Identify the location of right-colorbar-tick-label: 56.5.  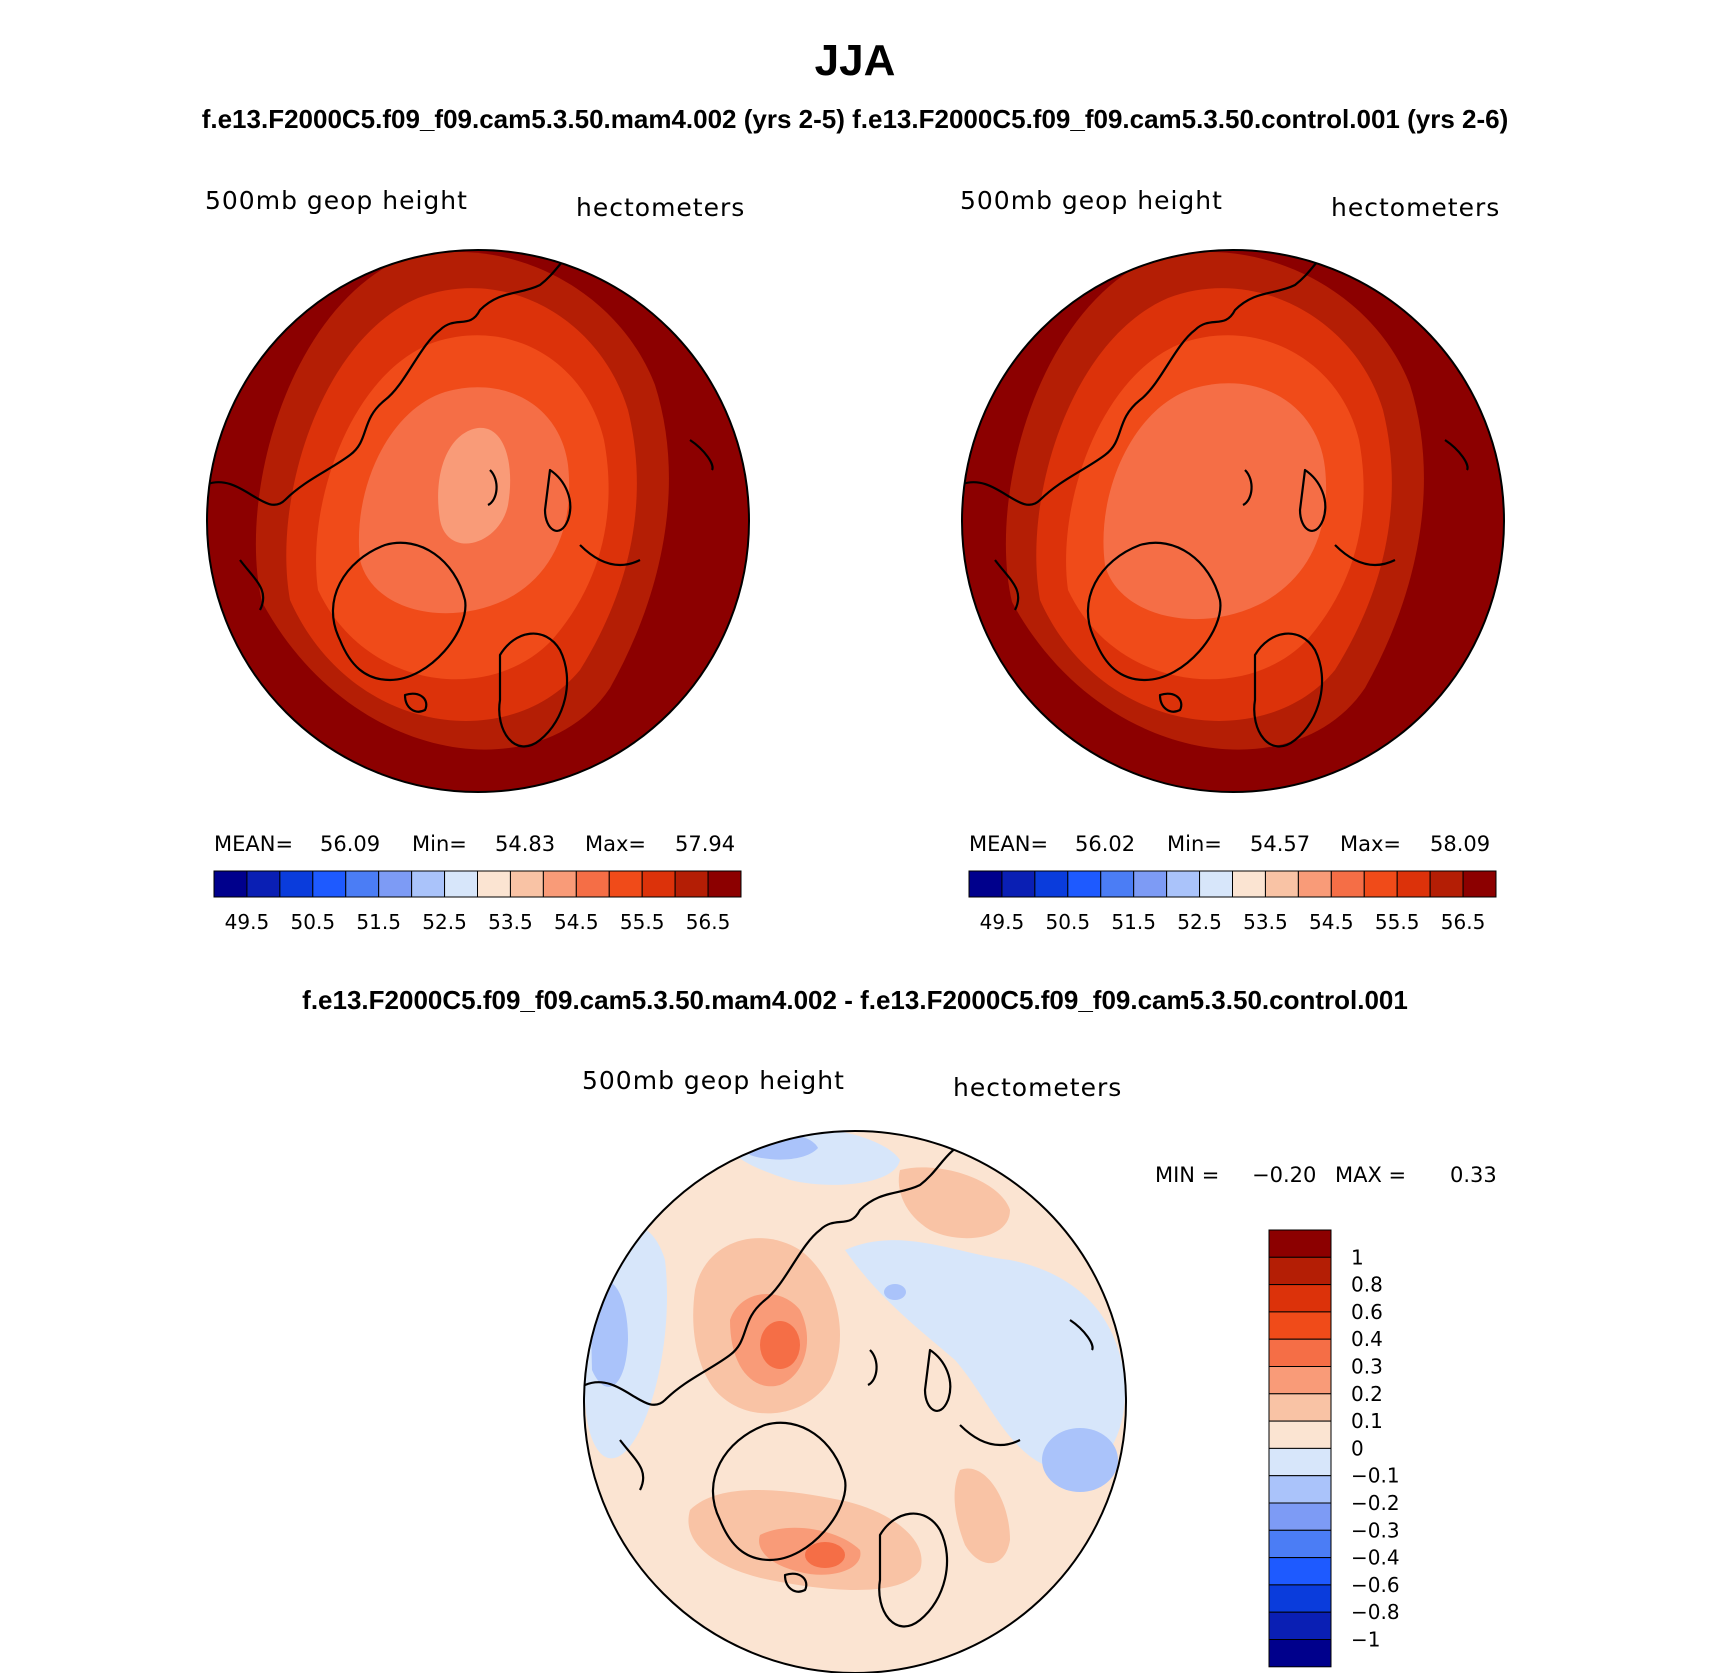
(1463, 922).